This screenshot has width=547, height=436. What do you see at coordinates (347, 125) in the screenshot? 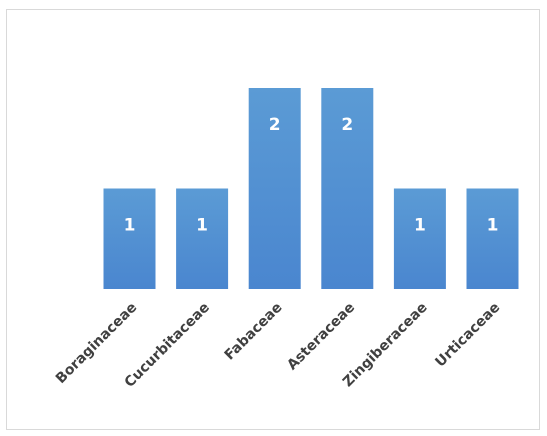
I see `data-label-asteraceae: 2` at bounding box center [347, 125].